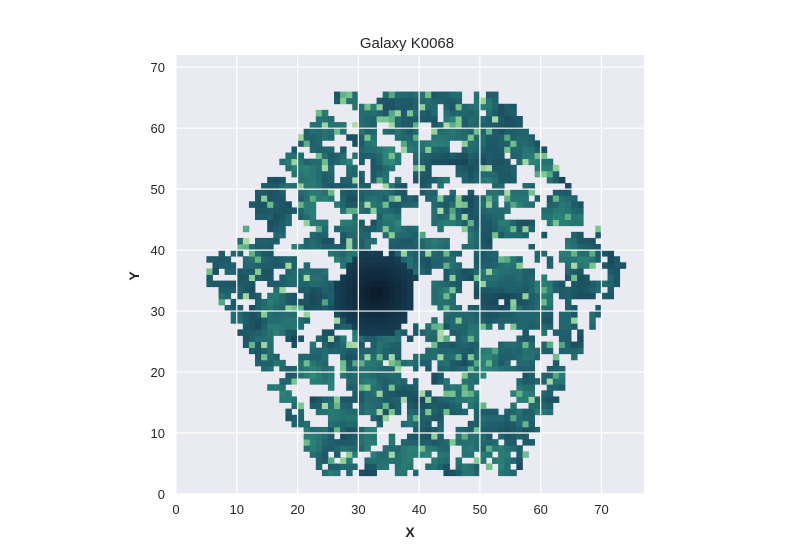  What do you see at coordinates (158, 189) in the screenshot?
I see `y-tick-label: 50` at bounding box center [158, 189].